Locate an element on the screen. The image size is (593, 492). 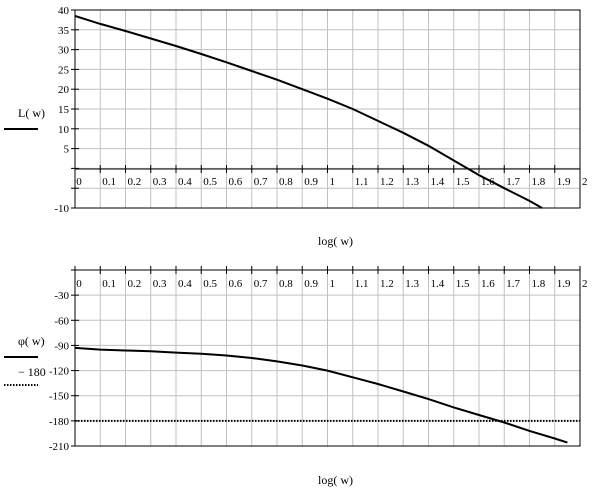
magnitude-y-tick-labels: 40 35 30 25 20 15 10 5 -10 is located at coordinates (61, 110).